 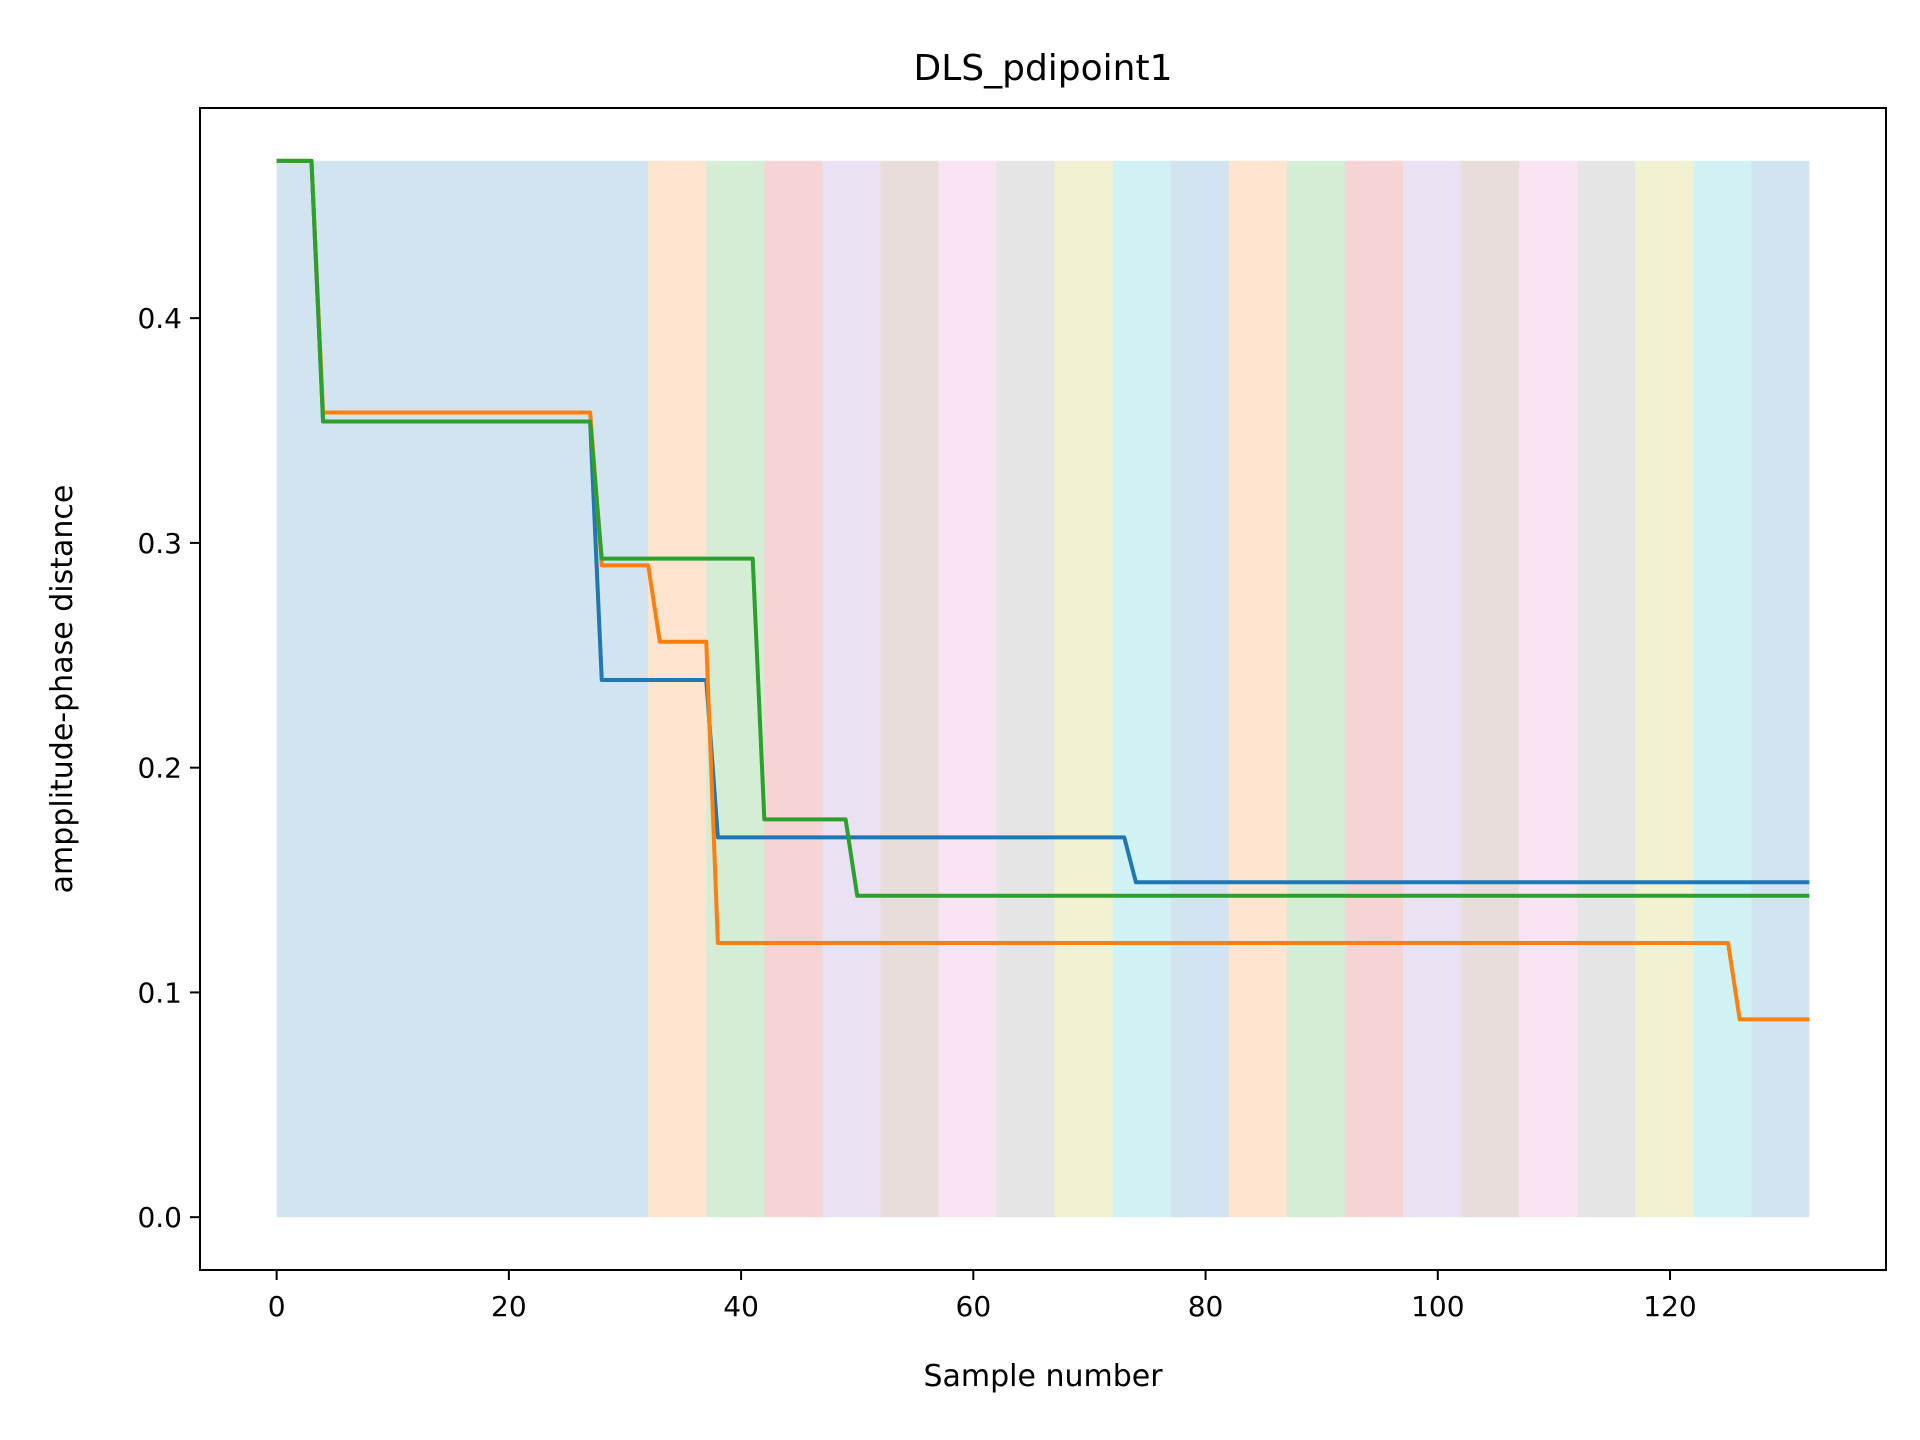 What do you see at coordinates (159, 543) in the screenshot?
I see `y-tick-label: 0.3` at bounding box center [159, 543].